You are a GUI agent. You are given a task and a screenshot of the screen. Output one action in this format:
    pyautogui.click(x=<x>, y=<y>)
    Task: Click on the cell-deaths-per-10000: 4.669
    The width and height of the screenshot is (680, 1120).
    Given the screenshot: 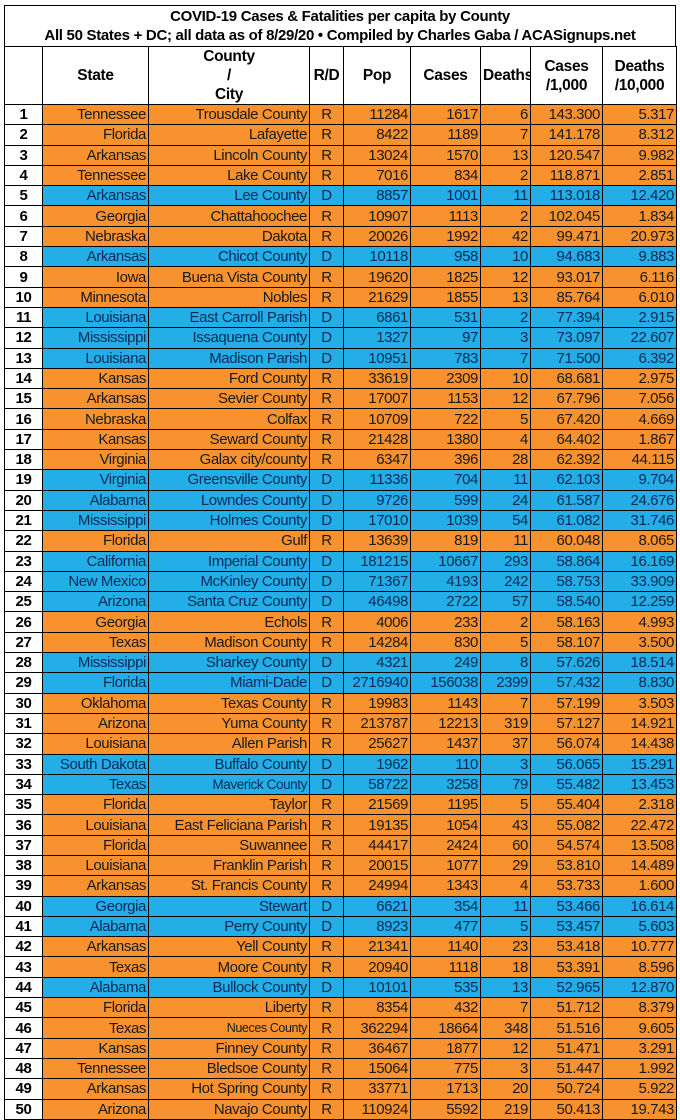 What is the action you would take?
    pyautogui.click(x=639, y=419)
    